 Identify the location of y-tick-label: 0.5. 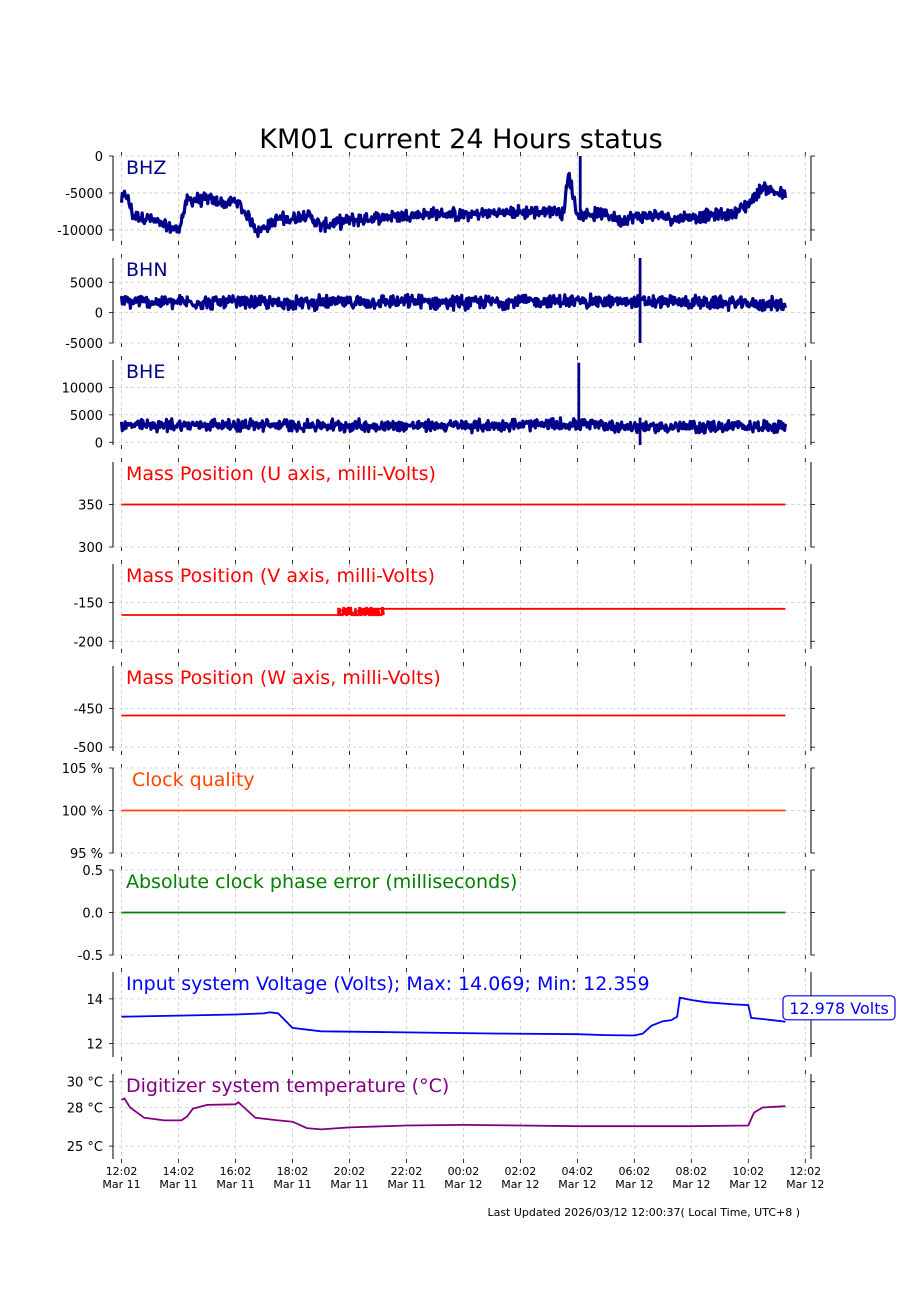
(92, 871).